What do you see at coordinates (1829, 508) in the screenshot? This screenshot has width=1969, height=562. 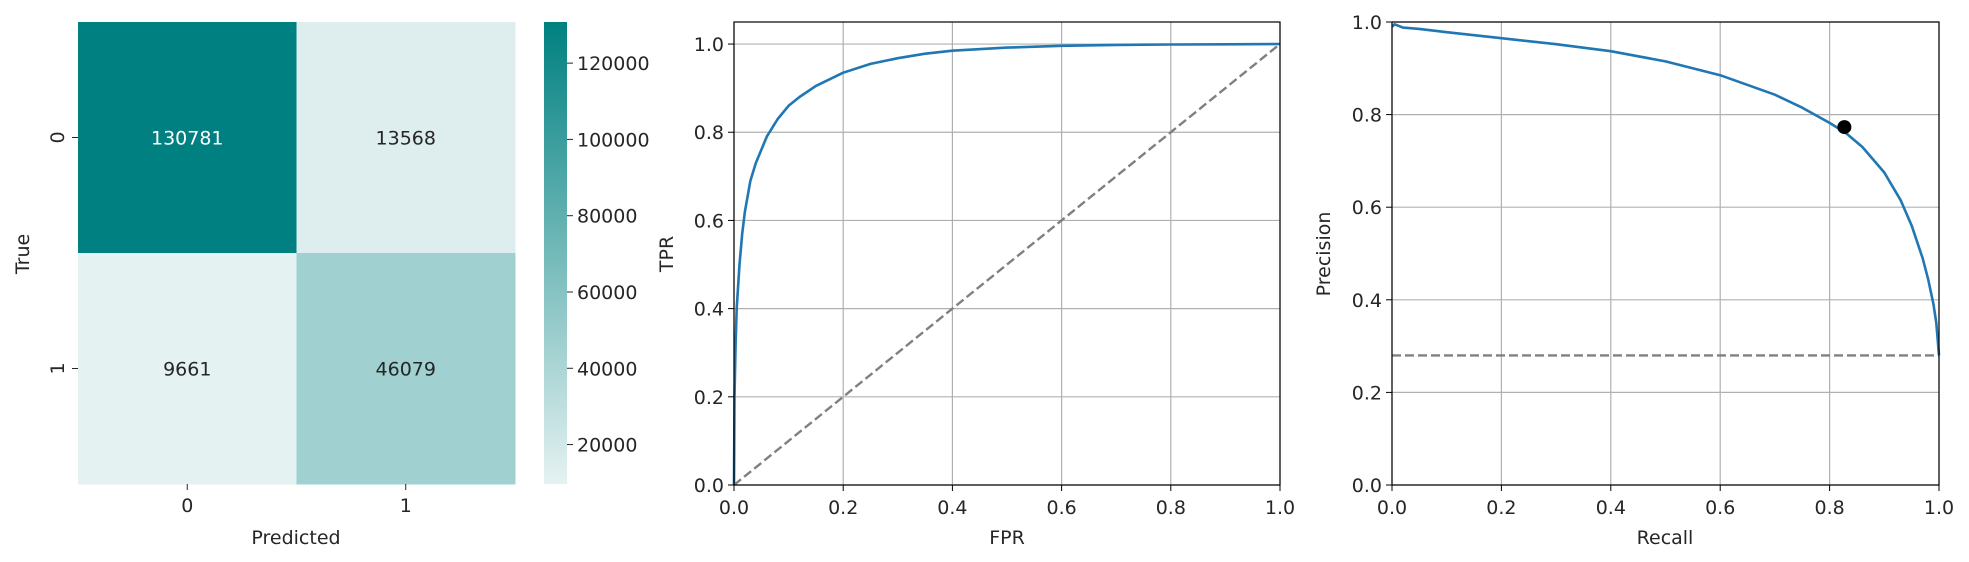 I see `pr-x-tick-label: 0.8` at bounding box center [1829, 508].